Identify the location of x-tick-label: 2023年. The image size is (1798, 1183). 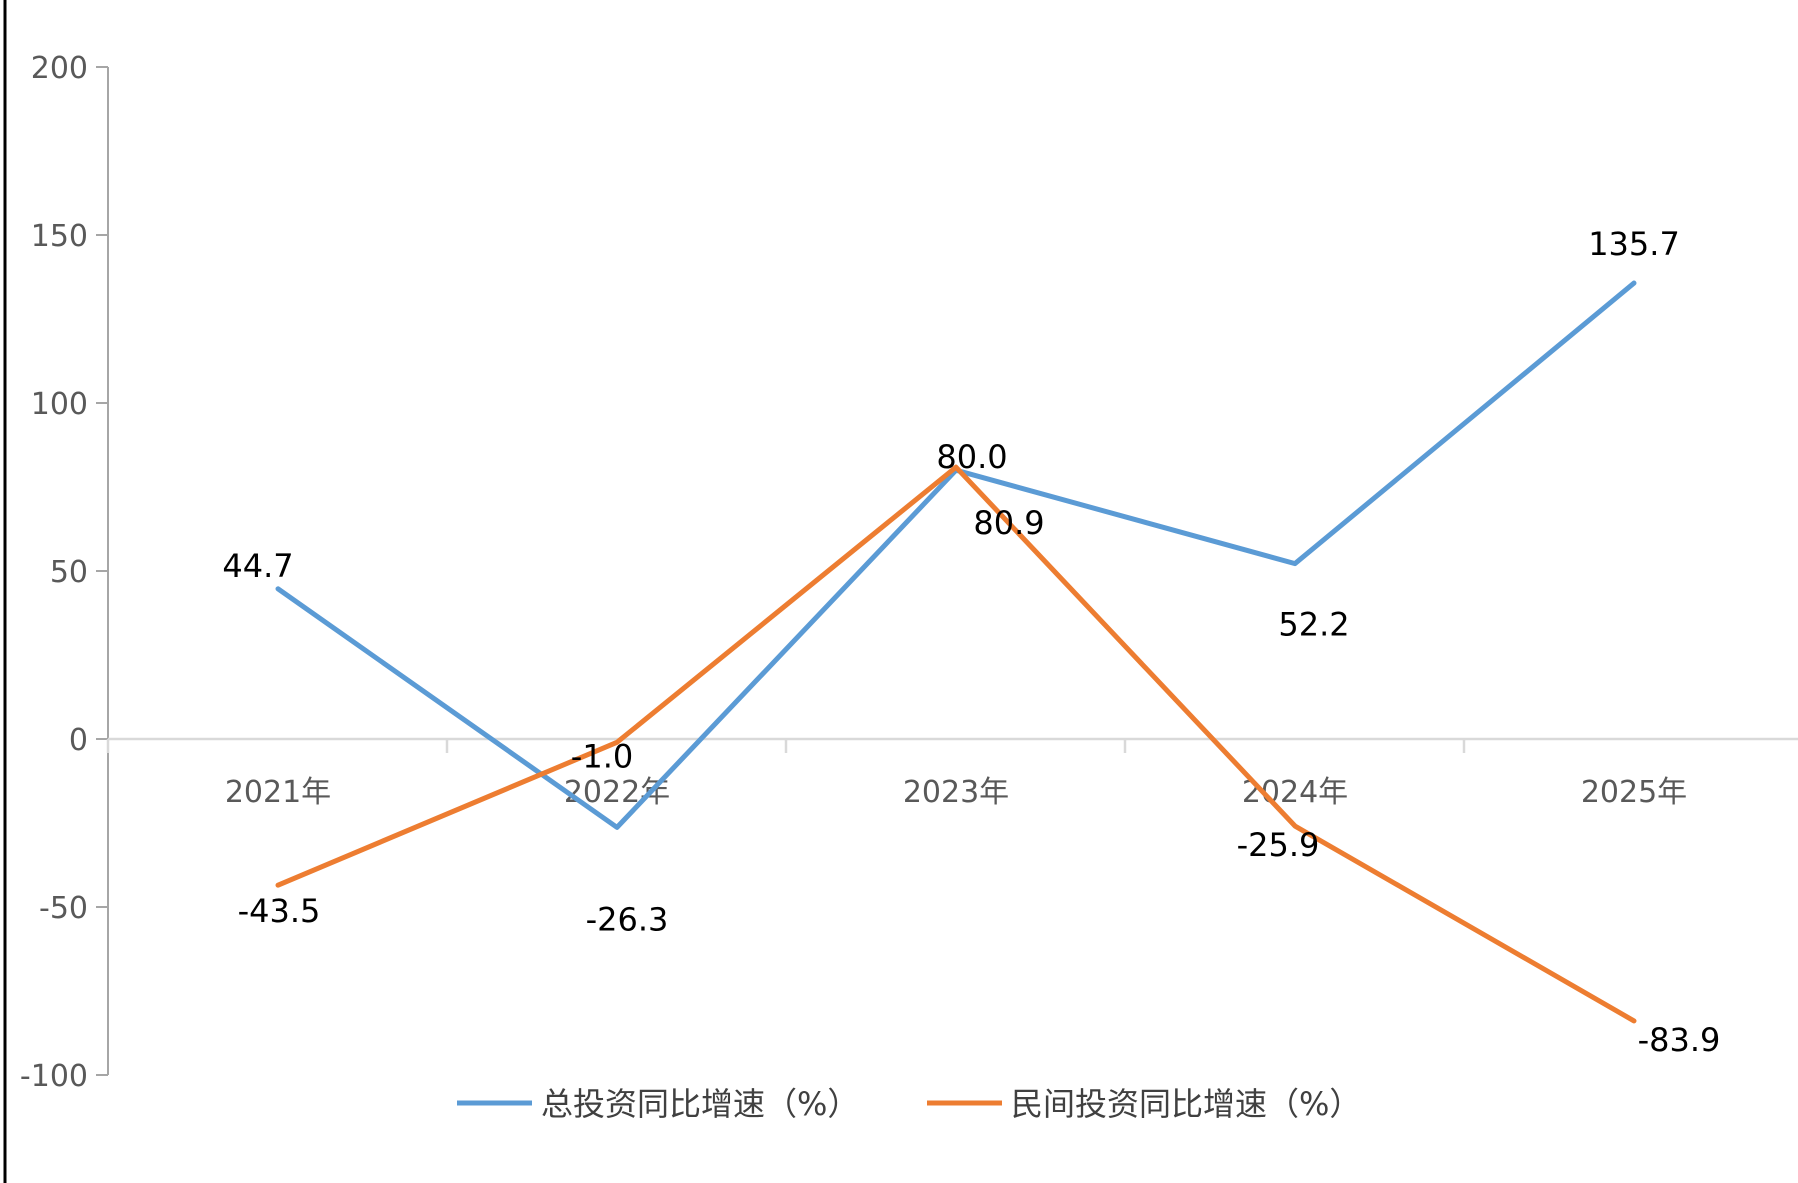
(956, 792).